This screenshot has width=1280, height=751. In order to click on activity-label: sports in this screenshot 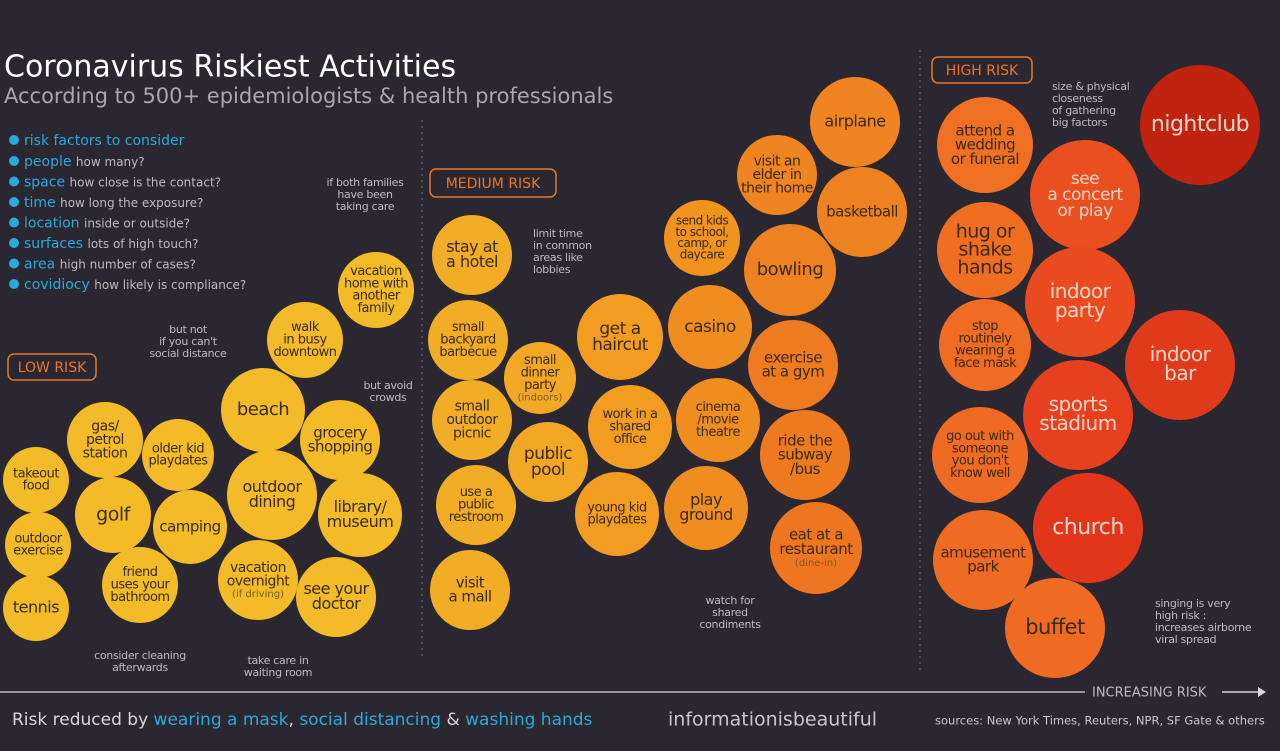, I will do `click(1078, 404)`.